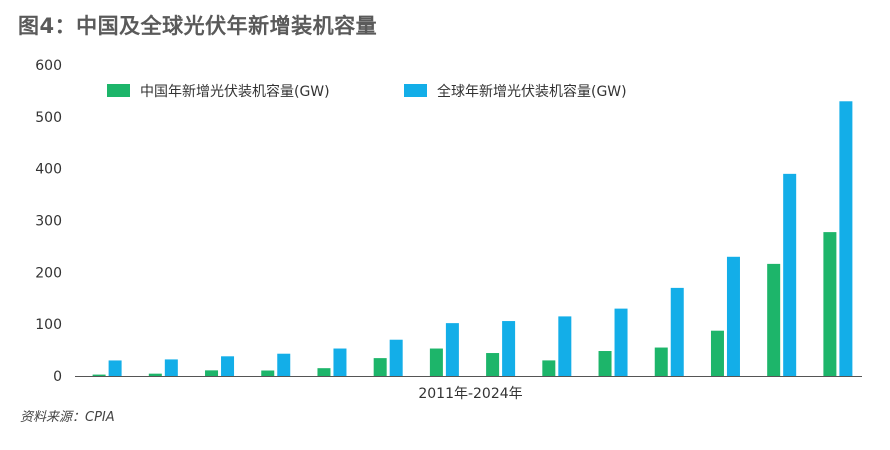 The width and height of the screenshot is (890, 450). What do you see at coordinates (235, 91) in the screenshot?
I see `legend-label: 中国年新增光伏装机容量(GW)` at bounding box center [235, 91].